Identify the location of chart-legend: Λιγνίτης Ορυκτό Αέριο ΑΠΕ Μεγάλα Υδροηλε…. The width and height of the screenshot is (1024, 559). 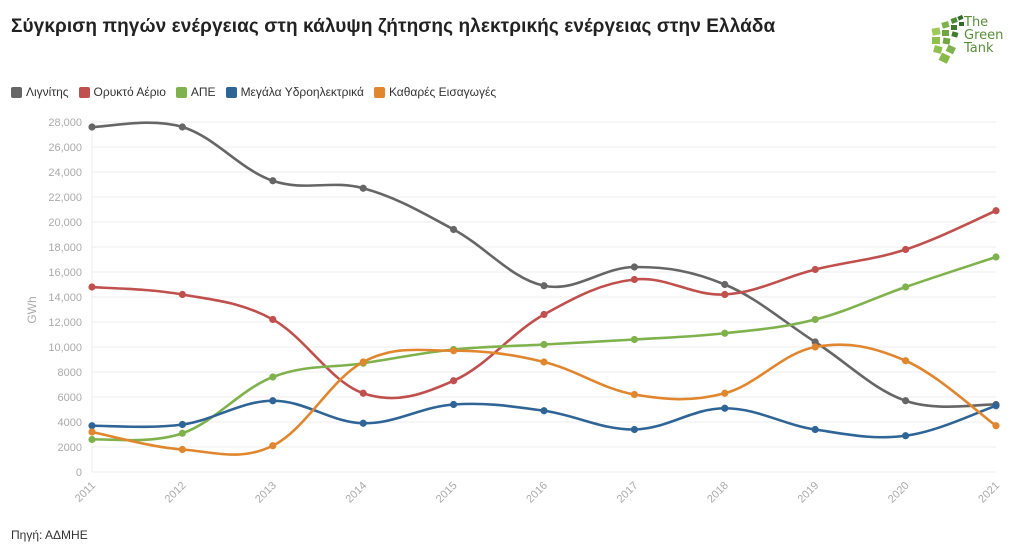
(253, 92).